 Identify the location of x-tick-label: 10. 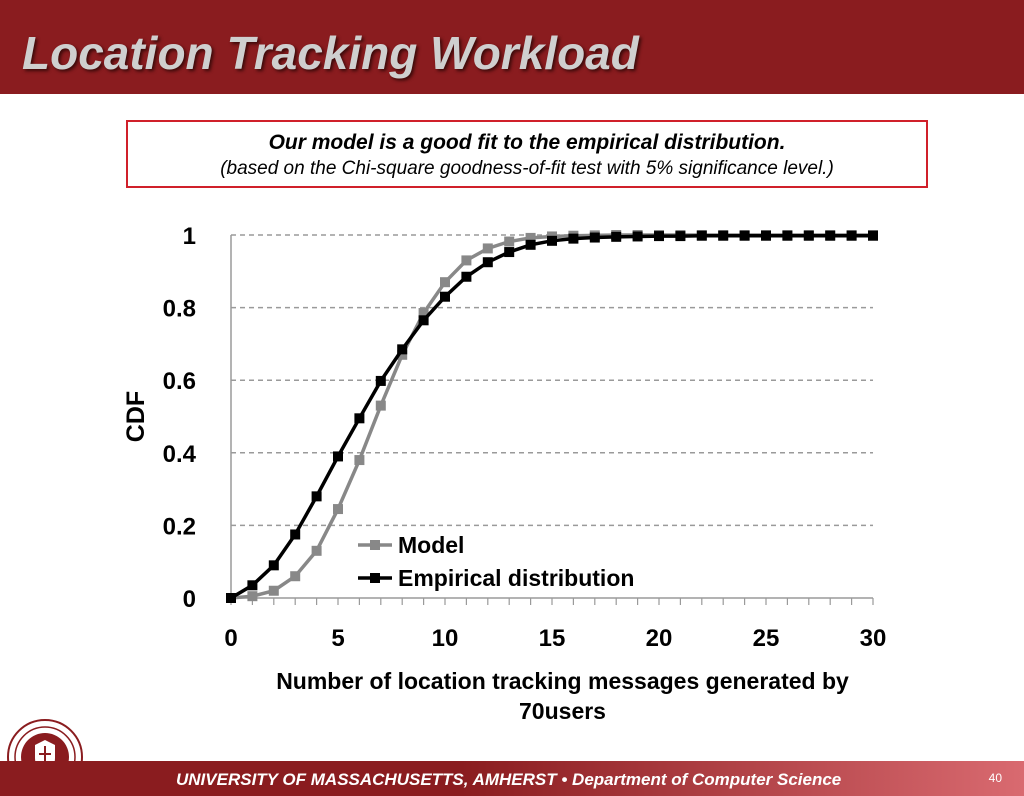
(445, 638).